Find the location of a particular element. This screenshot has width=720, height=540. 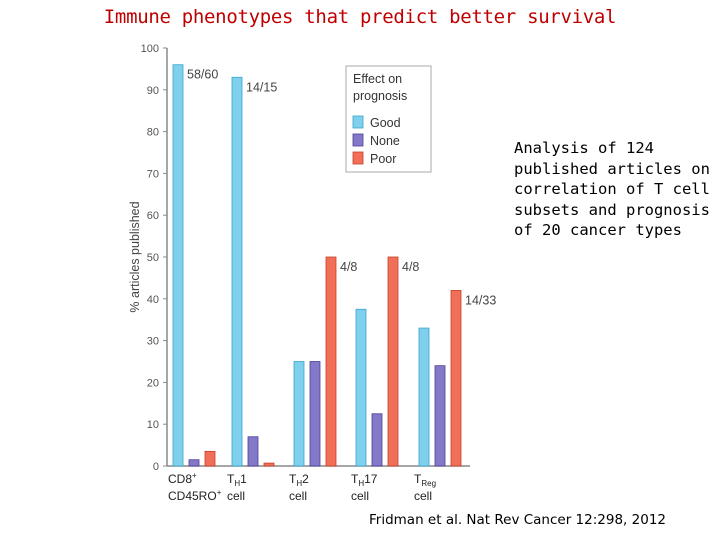

legend-title-line2: prognosis is located at coordinates (380, 96).